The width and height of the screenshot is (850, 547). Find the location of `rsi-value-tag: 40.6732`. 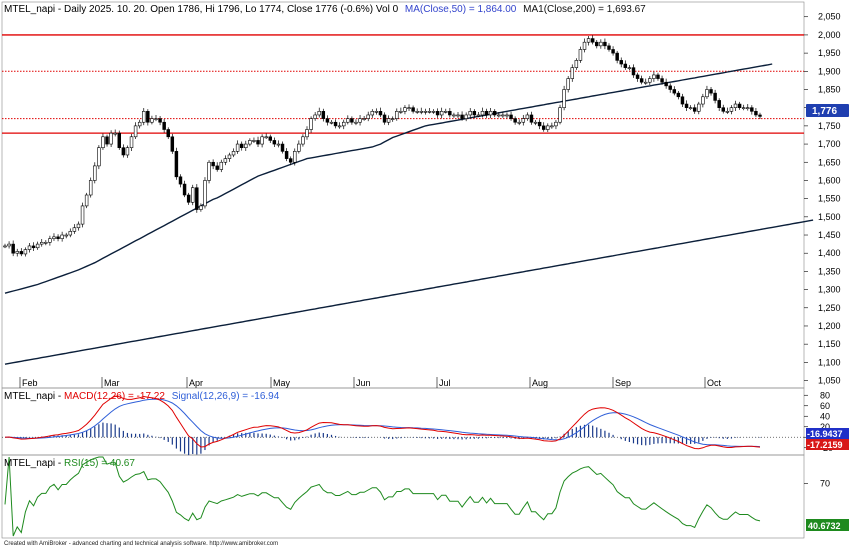

rsi-value-tag: 40.6732 is located at coordinates (827, 525).